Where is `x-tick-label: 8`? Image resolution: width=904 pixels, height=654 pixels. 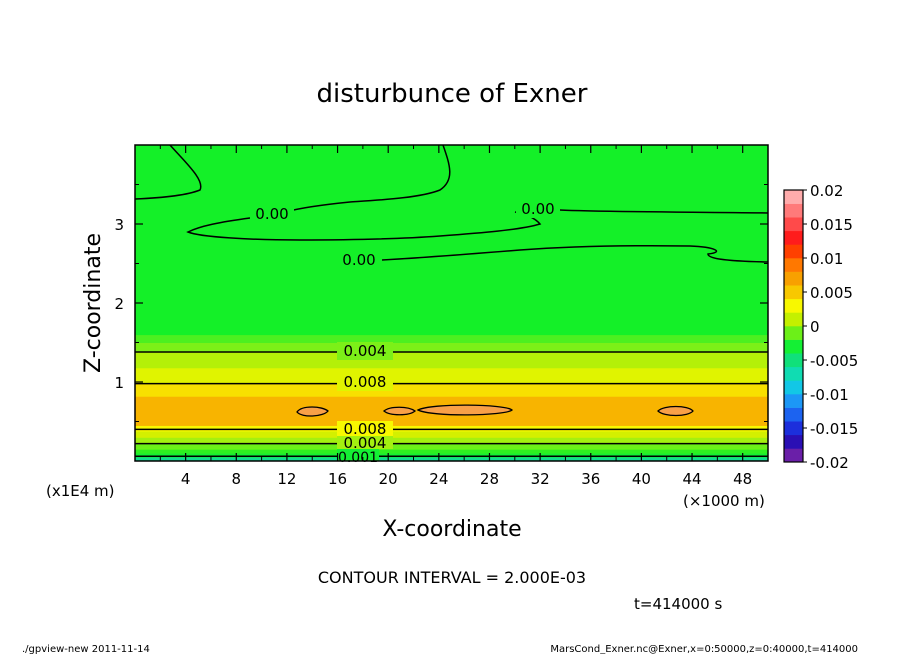 x-tick-label: 8 is located at coordinates (237, 479).